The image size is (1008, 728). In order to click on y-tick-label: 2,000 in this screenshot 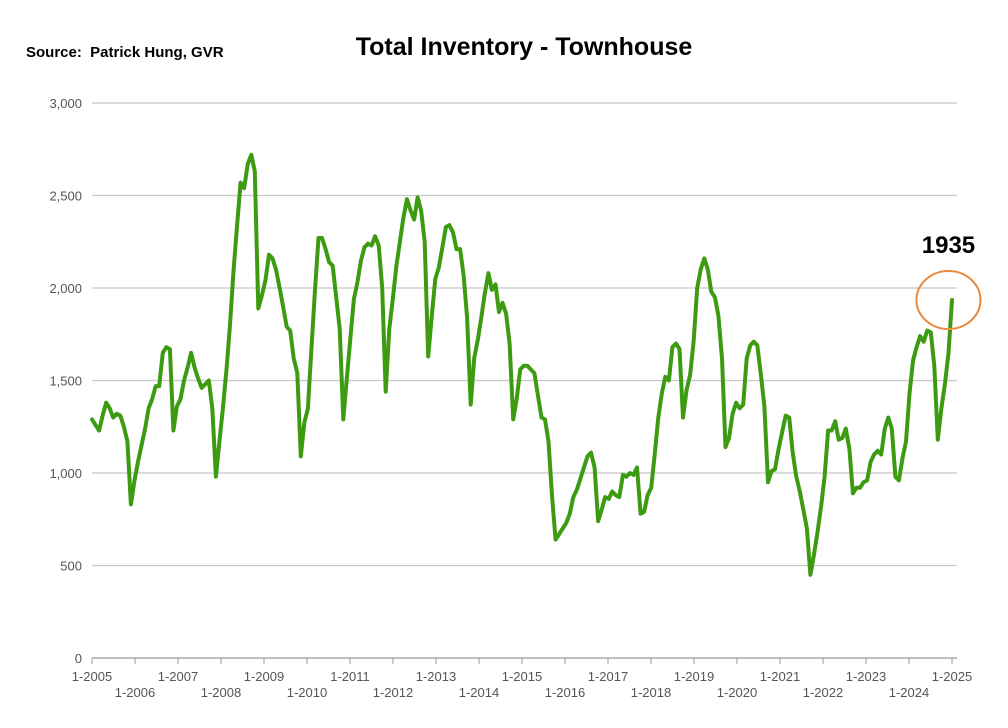, I will do `click(65, 288)`.